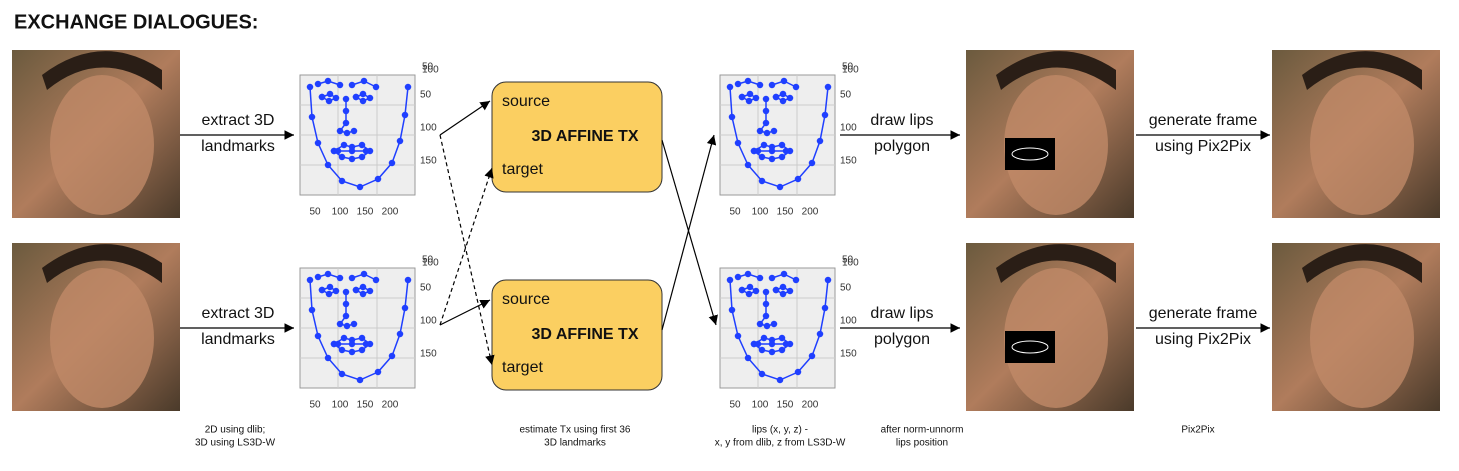 This screenshot has width=1459, height=471. Describe the element at coordinates (575, 443) in the screenshot. I see `caption: 3D landmarks` at that location.